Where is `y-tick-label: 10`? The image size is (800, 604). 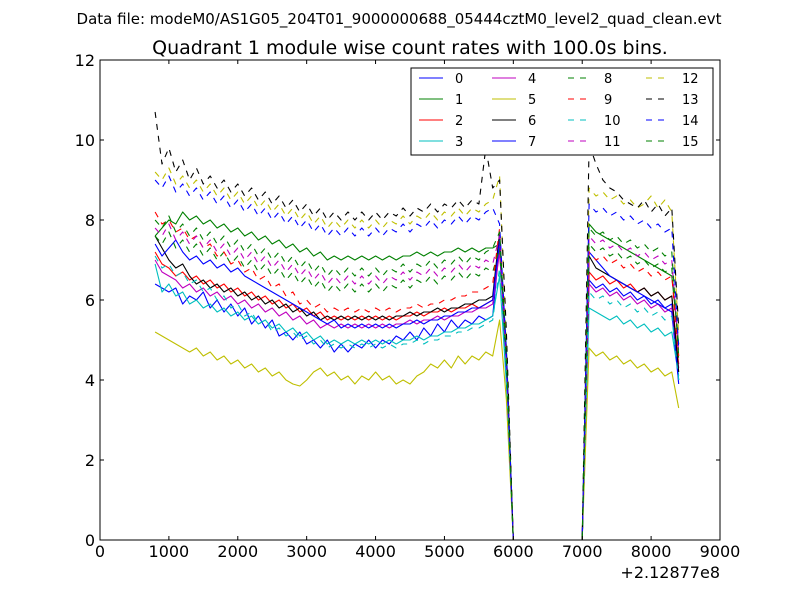 y-tick-label: 10 is located at coordinates (85, 140).